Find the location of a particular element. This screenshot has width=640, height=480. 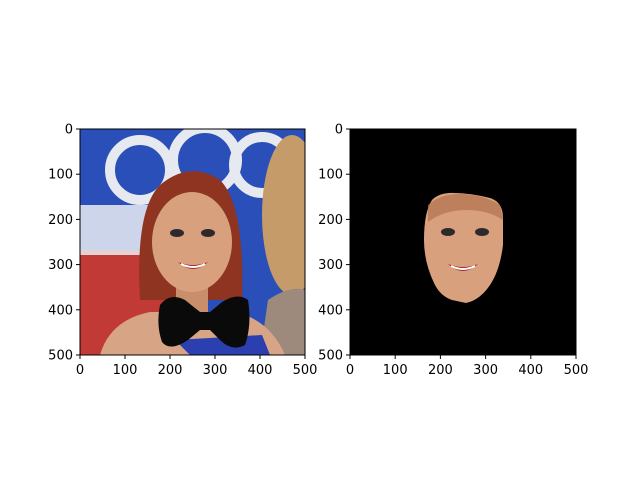

right-y-ticks: 0 100 200 300 400 500 is located at coordinates (334, 243).